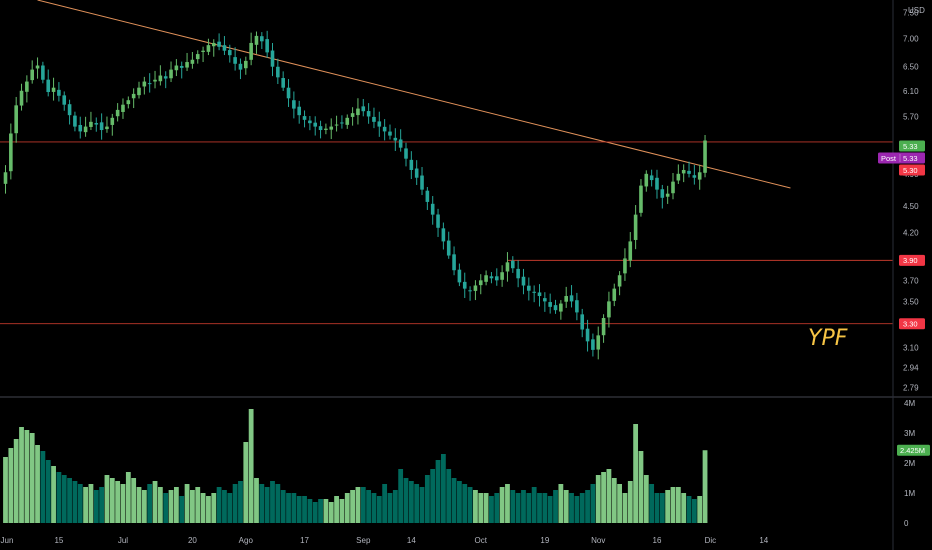 This screenshot has height=550, width=932. Describe the element at coordinates (911, 206) in the screenshot. I see `price-tick-4.50: 4.50` at that location.